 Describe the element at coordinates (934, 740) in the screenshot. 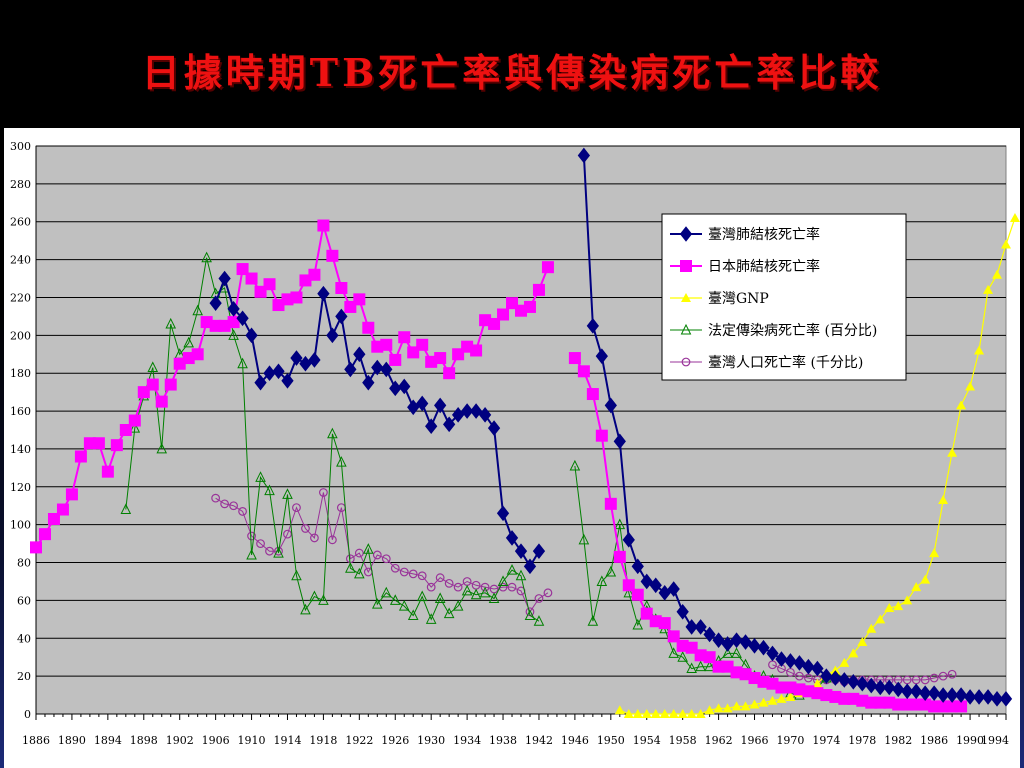

I see `x-tick-label: 1986` at that location.